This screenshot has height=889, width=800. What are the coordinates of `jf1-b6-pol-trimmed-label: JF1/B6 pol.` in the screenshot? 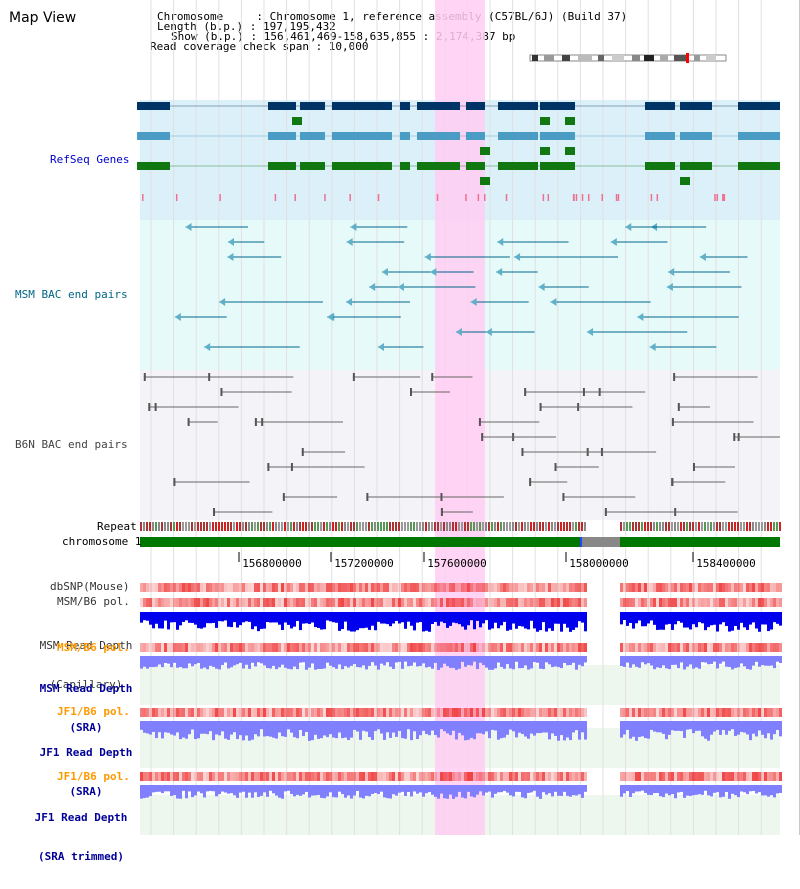 It's located at (93, 776).